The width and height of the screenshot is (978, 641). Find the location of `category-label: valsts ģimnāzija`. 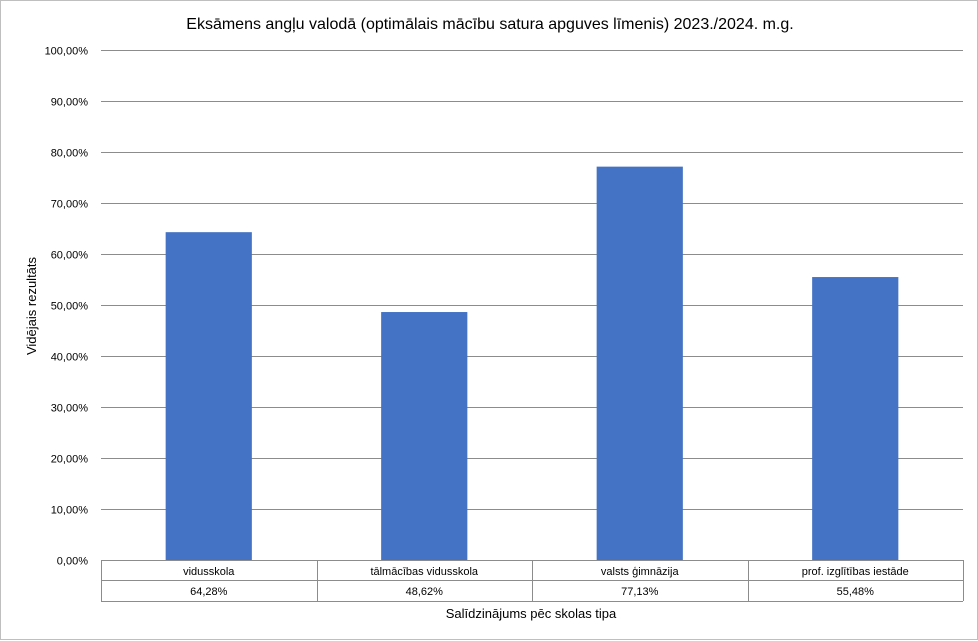

category-label: valsts ģimnāzija is located at coordinates (640, 571).